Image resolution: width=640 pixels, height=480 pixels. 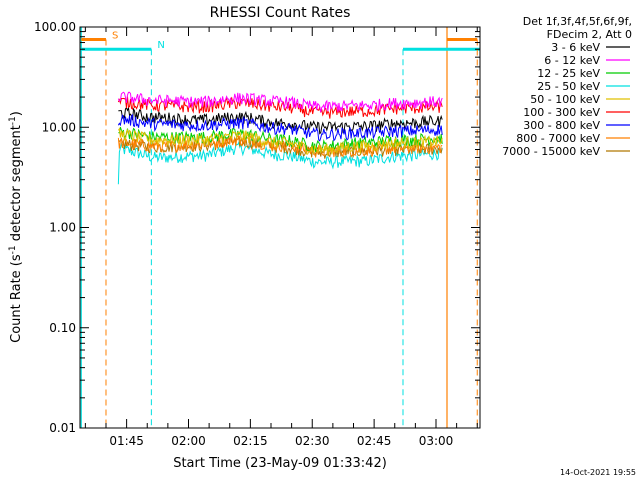 I want to click on x-axis-label: Start Time (23-May-09 01:33:42), so click(x=280, y=463).